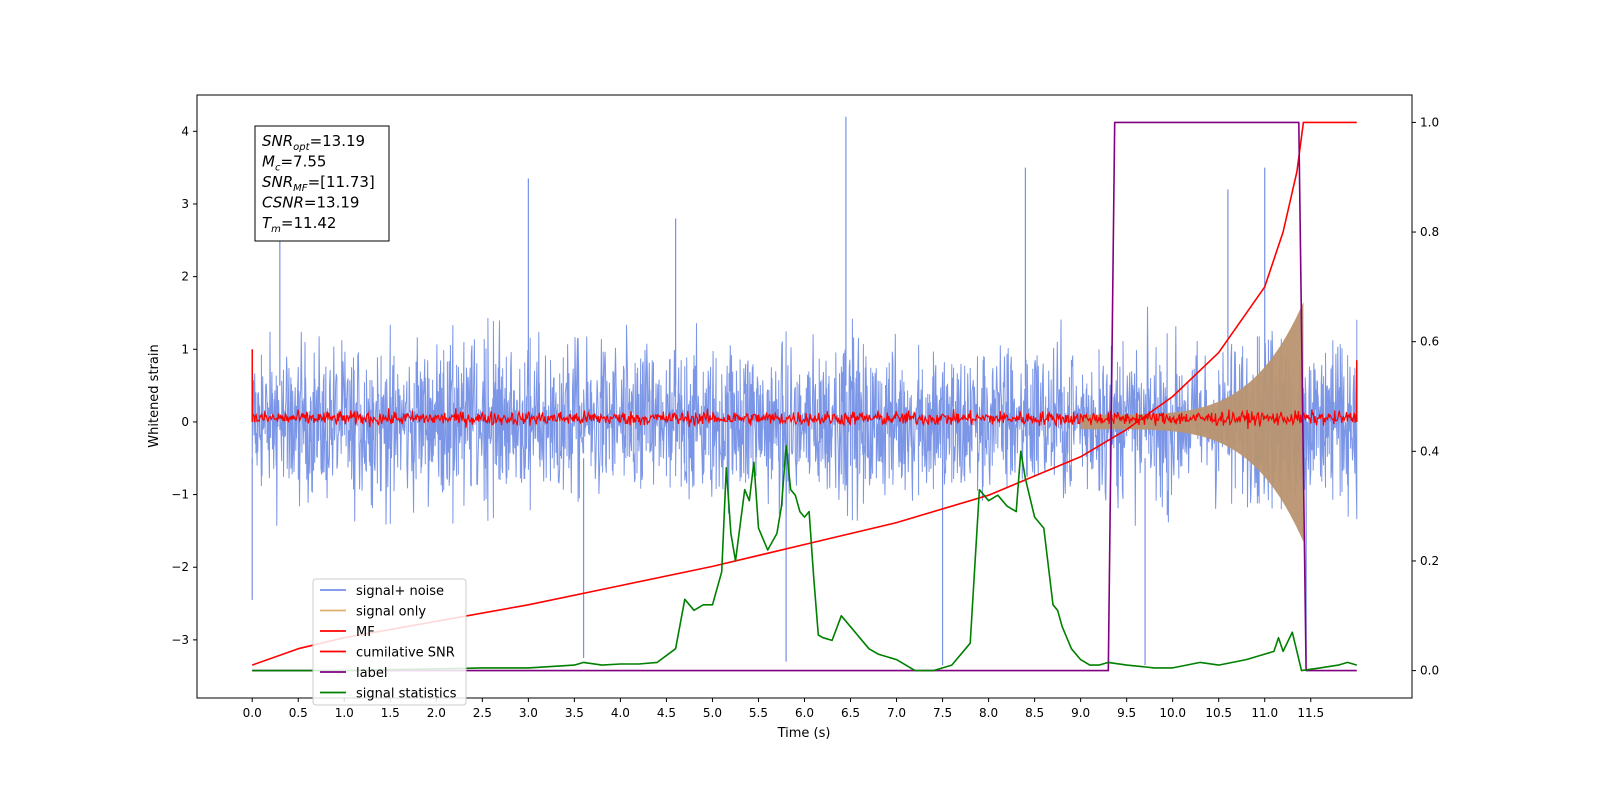 The height and width of the screenshot is (804, 1600). What do you see at coordinates (1264, 713) in the screenshot?
I see `x-tick-label: 11.0` at bounding box center [1264, 713].